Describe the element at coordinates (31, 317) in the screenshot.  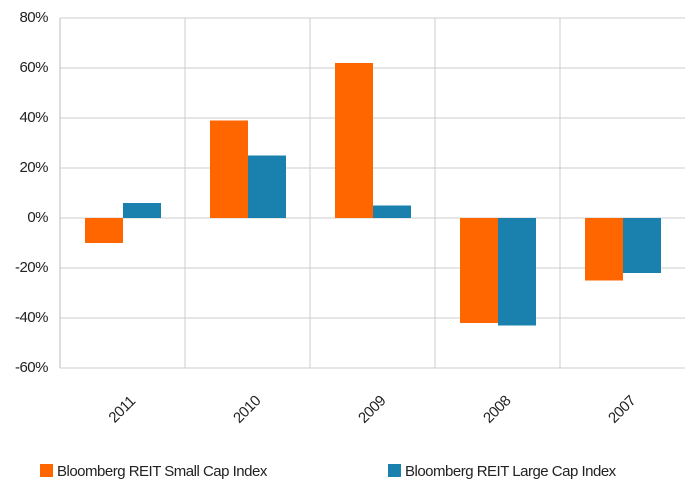
I see `y-tick-label: -40%` at that location.